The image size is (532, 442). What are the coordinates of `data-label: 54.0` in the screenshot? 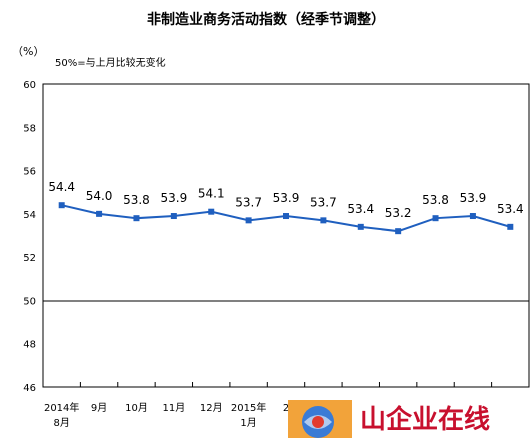 It's located at (99, 196).